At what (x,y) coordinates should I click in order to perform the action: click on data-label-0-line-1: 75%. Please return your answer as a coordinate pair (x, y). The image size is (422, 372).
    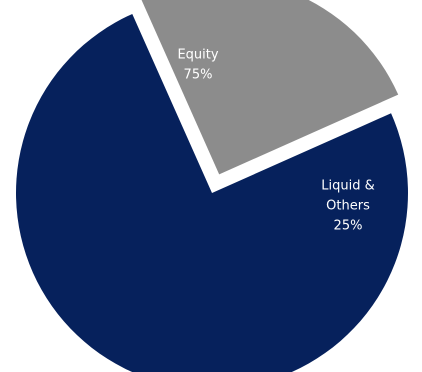
    Looking at the image, I should click on (198, 75).